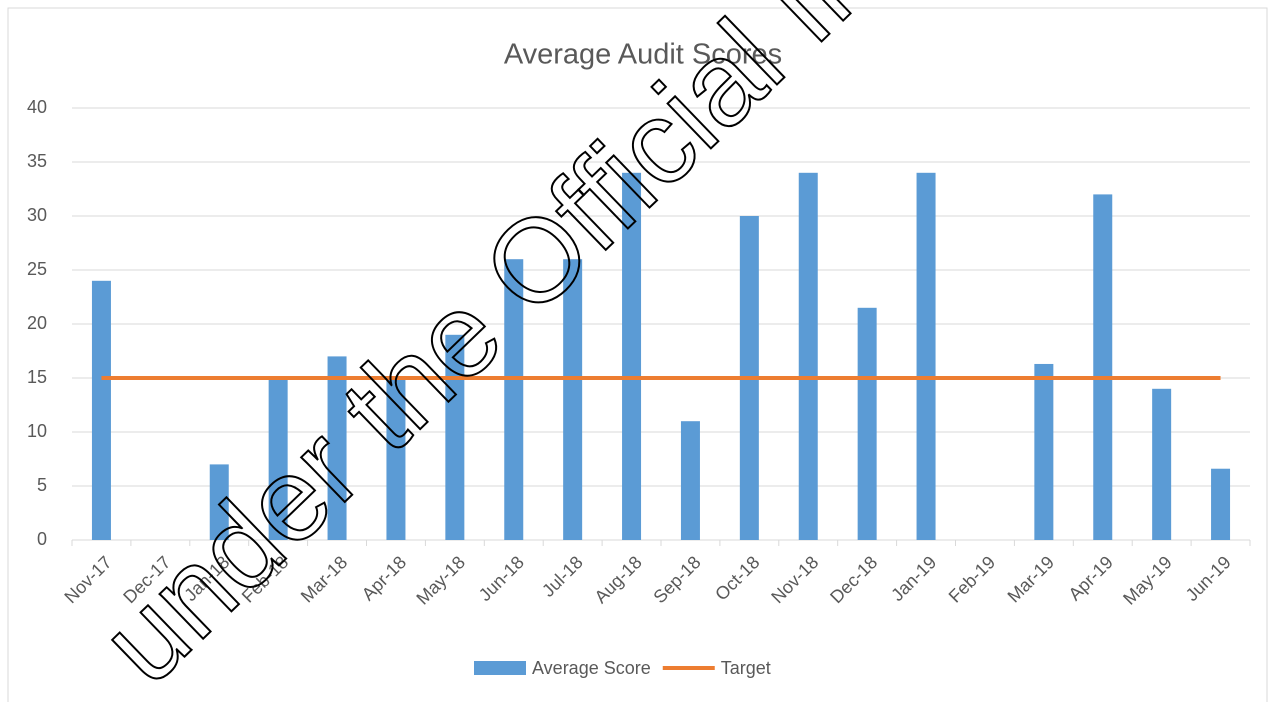  What do you see at coordinates (37, 377) in the screenshot?
I see `y-tick-label: 15` at bounding box center [37, 377].